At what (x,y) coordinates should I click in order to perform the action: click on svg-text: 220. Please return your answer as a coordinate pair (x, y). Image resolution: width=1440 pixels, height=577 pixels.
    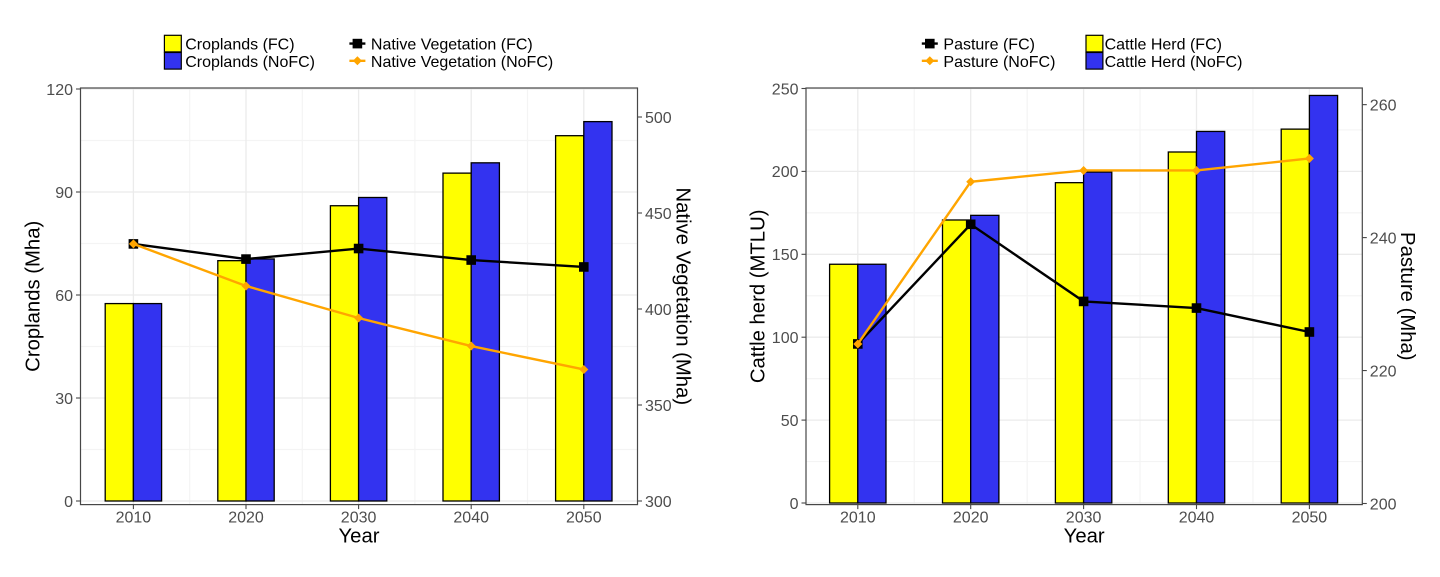
    Looking at the image, I should click on (1383, 371).